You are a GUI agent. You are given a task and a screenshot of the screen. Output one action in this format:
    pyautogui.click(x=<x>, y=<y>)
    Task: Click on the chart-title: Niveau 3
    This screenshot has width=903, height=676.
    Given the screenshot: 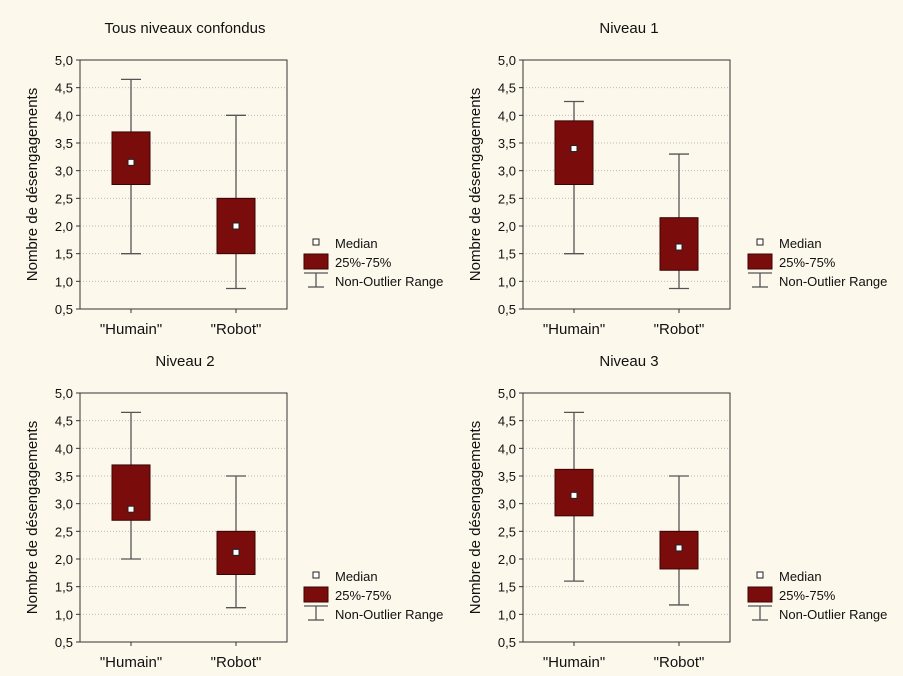 What is the action you would take?
    pyautogui.click(x=628, y=361)
    